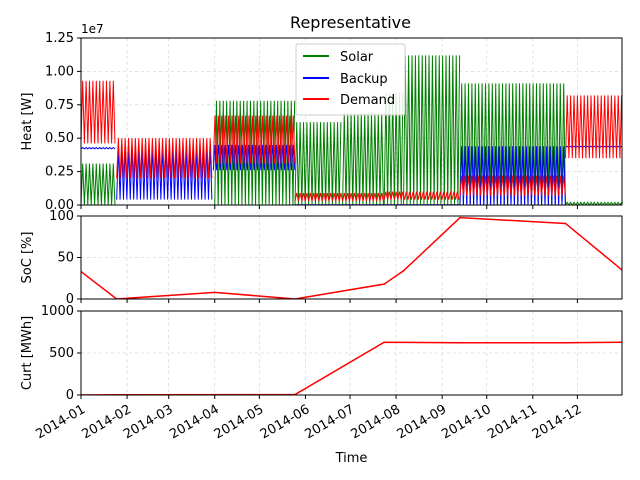  Describe the element at coordinates (59, 205) in the screenshot. I see `y-tick-label: 0.00` at that location.